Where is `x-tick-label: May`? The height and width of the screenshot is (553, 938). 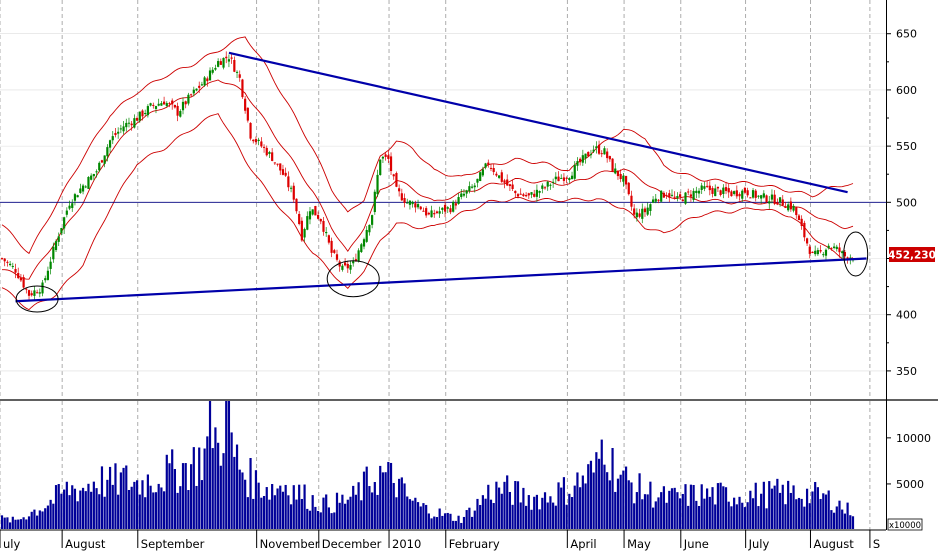
x-tick-label: May is located at coordinates (639, 544).